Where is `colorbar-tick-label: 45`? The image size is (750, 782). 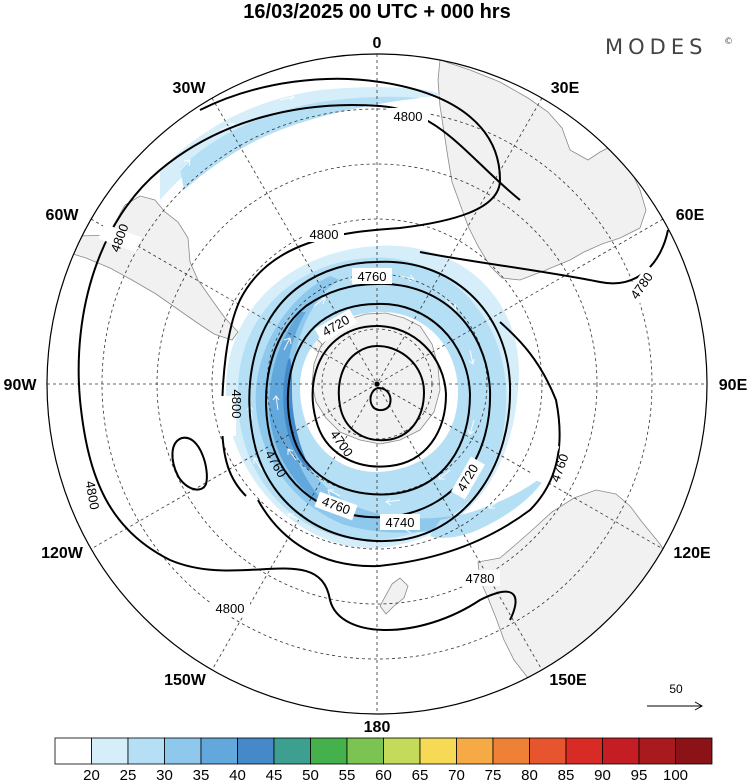 colorbar-tick-label: 45 is located at coordinates (274, 774).